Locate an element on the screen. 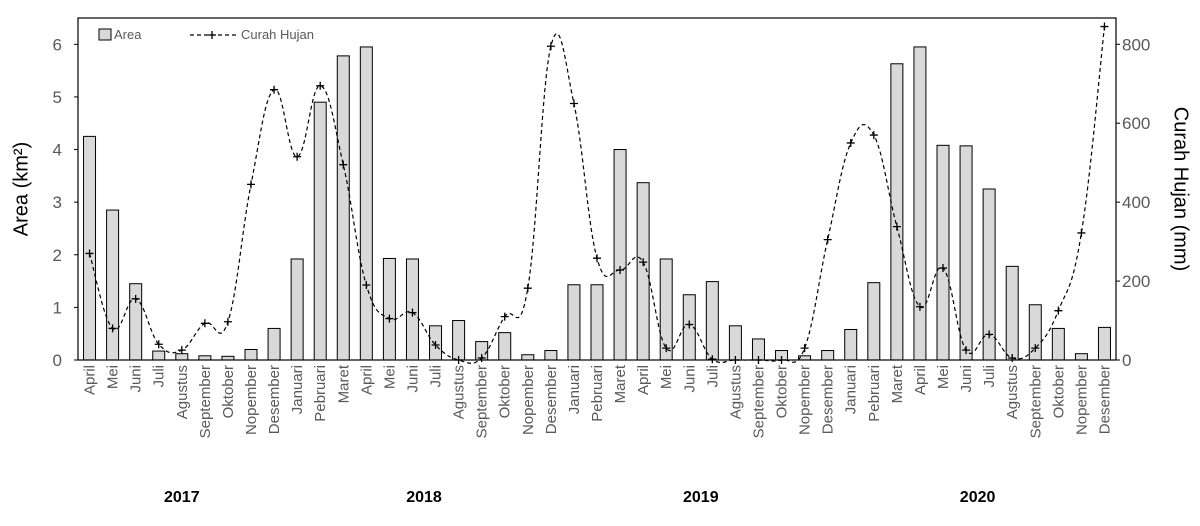 This screenshot has height=526, width=1200. right-tick-label: 600 is located at coordinates (1136, 123).